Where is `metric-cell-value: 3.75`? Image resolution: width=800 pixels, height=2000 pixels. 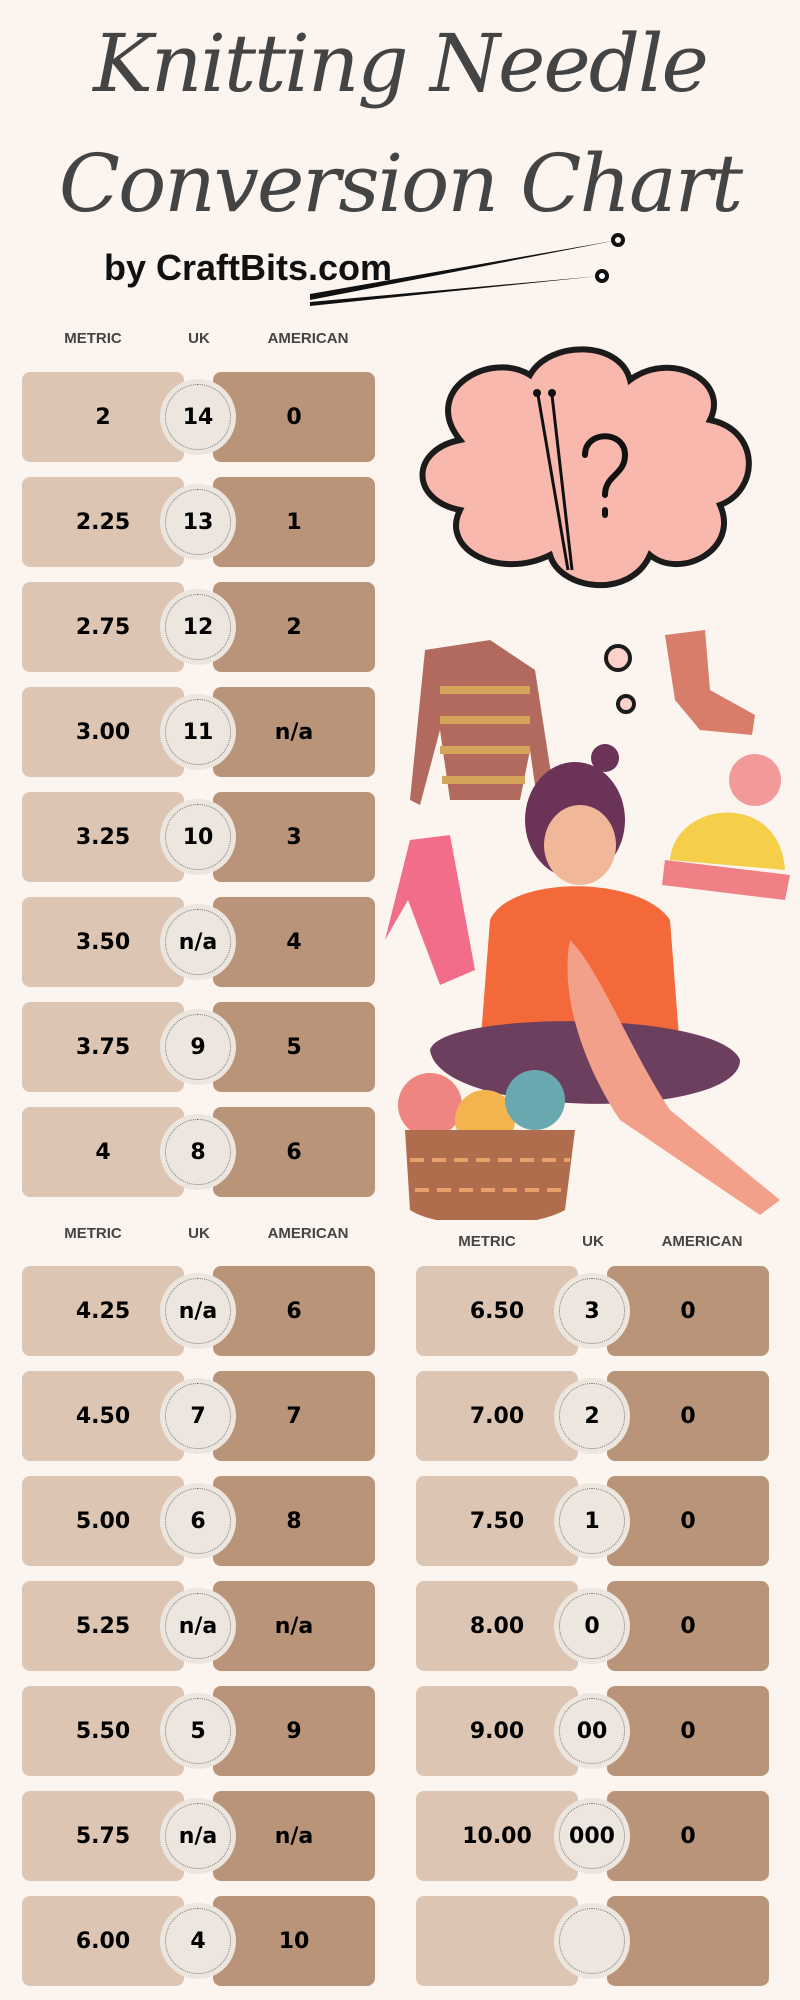 metric-cell-value: 3.75 is located at coordinates (103, 1047).